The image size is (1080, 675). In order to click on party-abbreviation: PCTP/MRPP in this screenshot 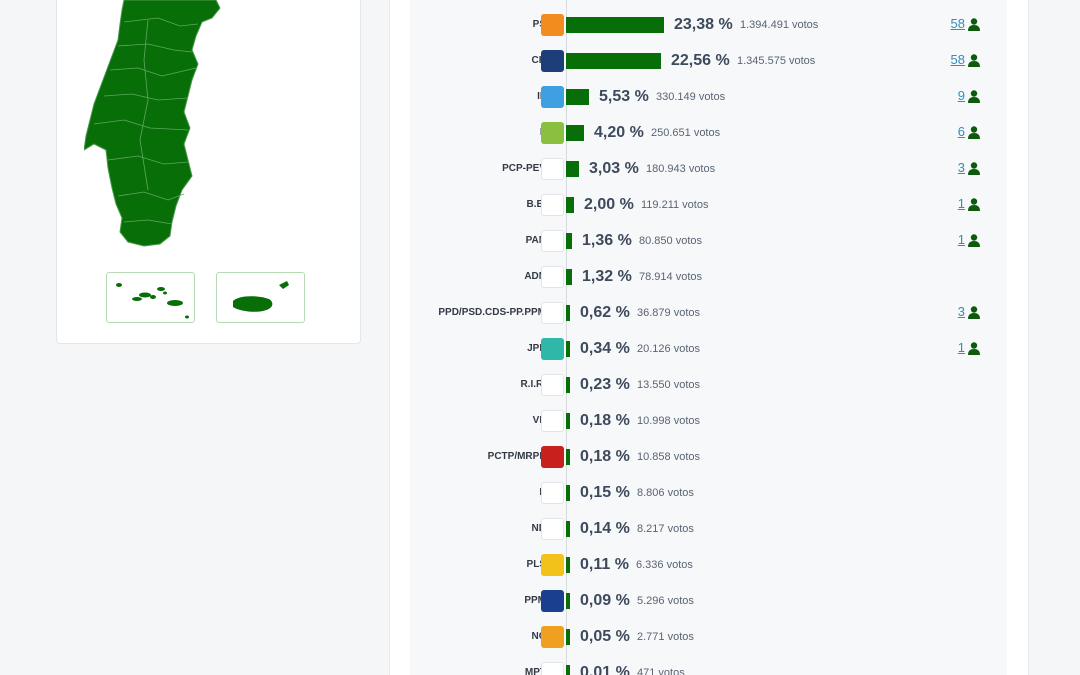, I will do `click(516, 456)`.